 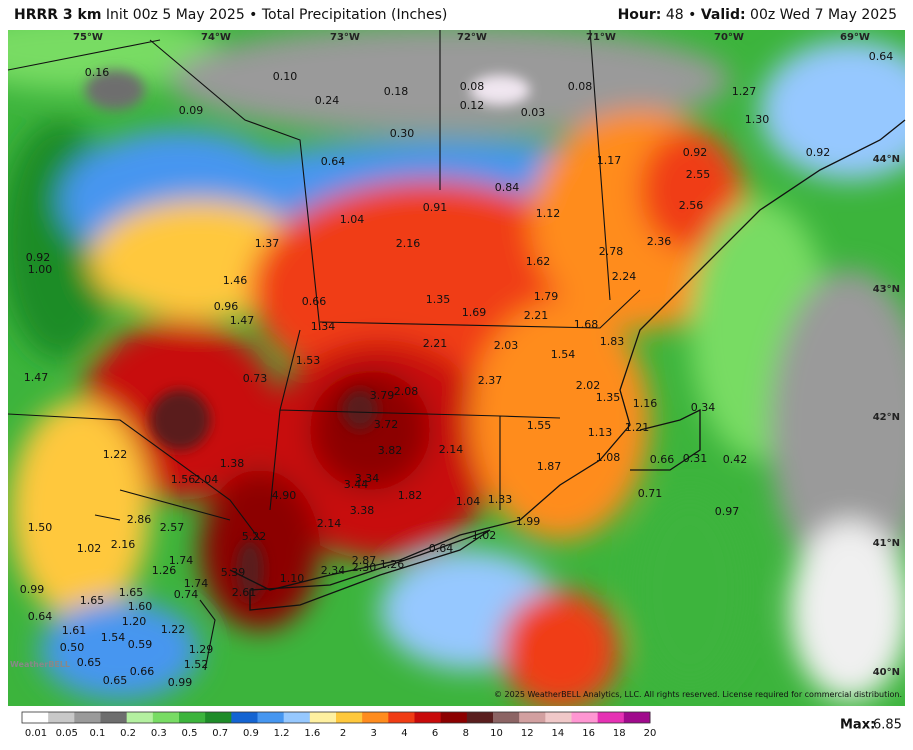 I want to click on point-label: 5.22, so click(x=254, y=536).